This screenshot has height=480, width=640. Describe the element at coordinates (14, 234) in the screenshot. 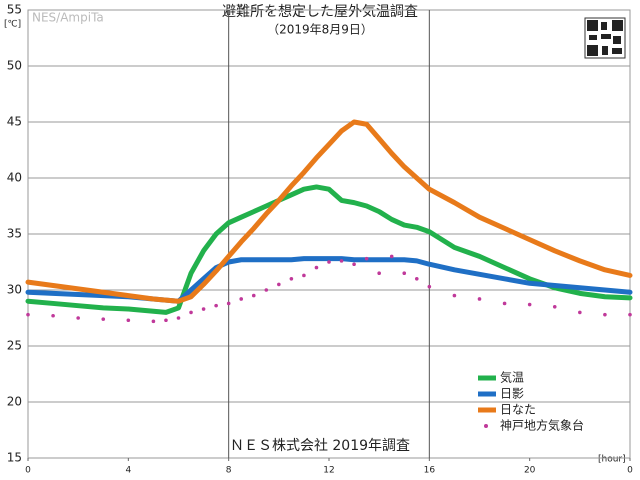

I see `y-tick-label: 35` at that location.